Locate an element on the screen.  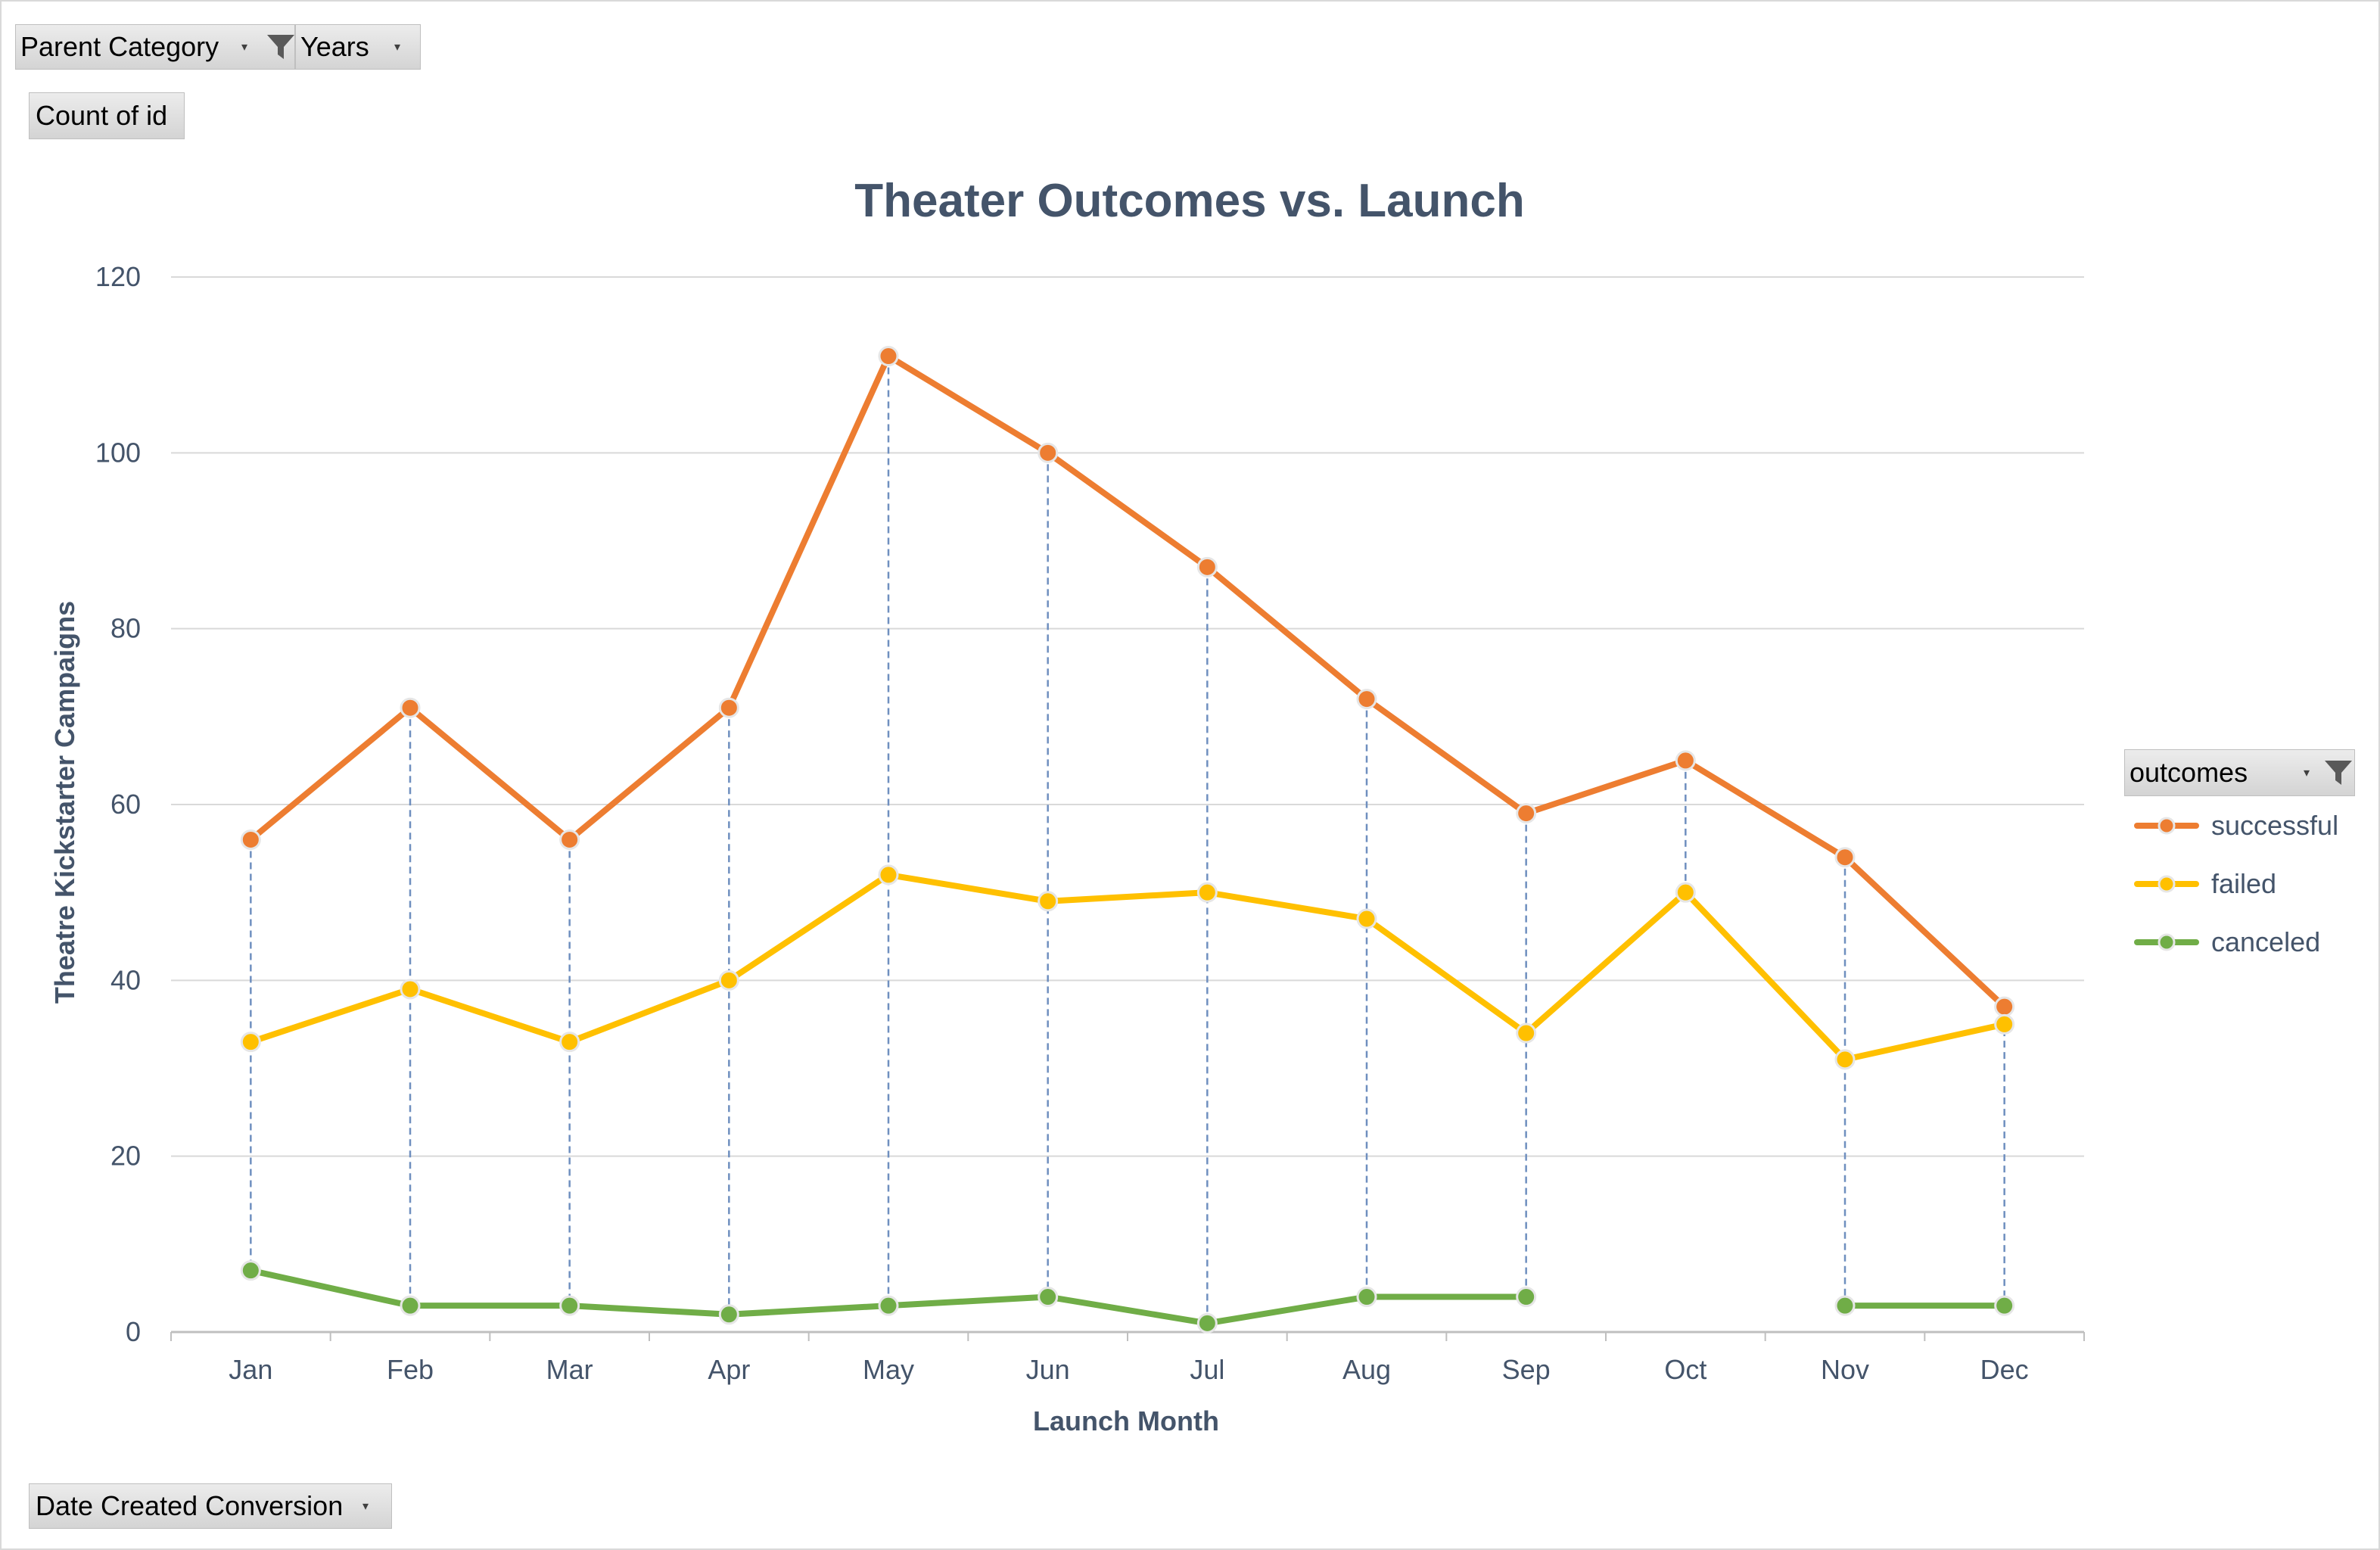
legend-label-canceled: canceled is located at coordinates (2265, 941).